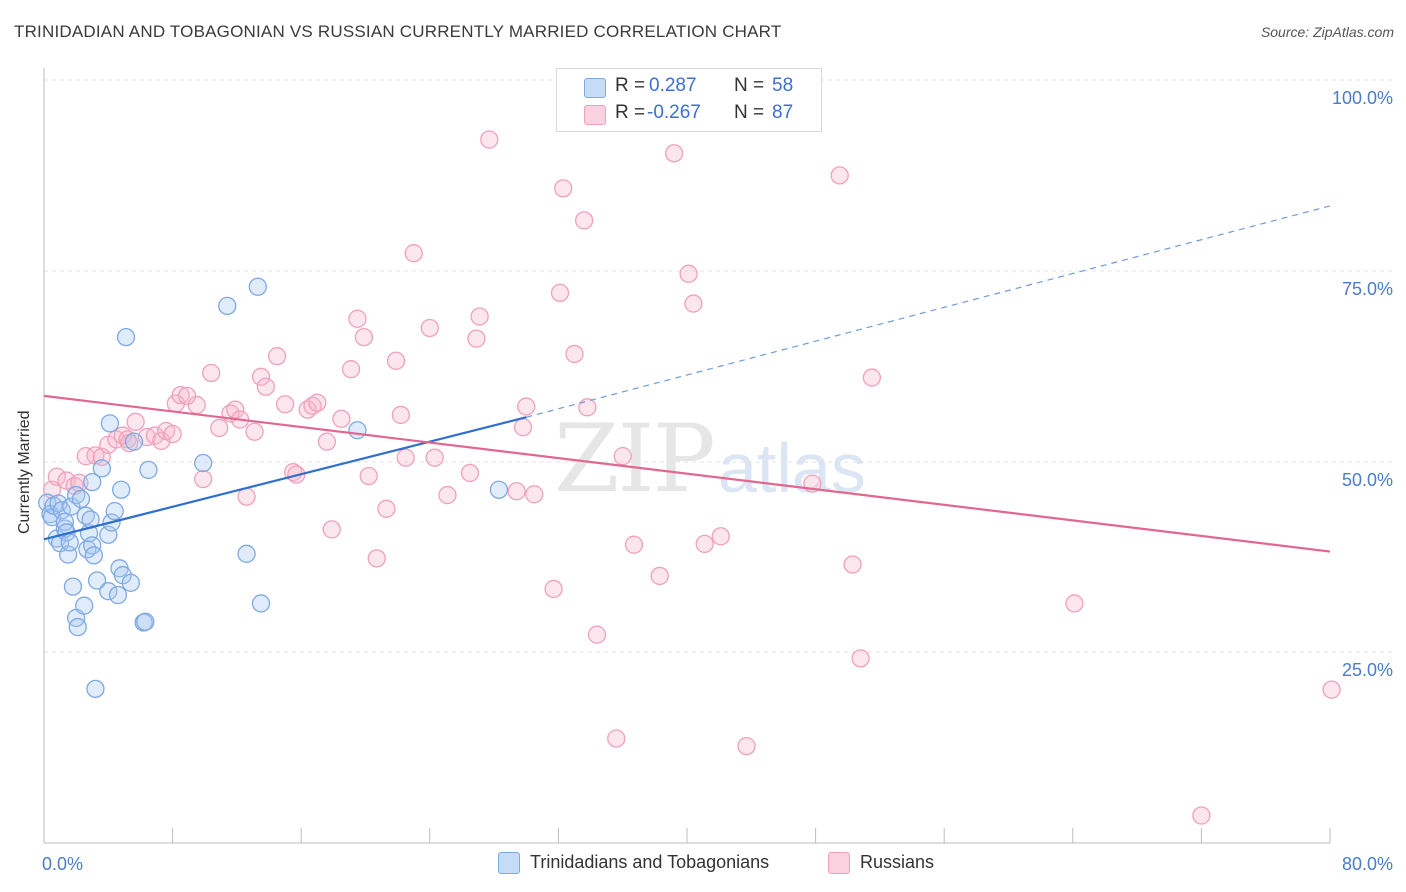  I want to click on series2-n-label: N =, so click(749, 112).